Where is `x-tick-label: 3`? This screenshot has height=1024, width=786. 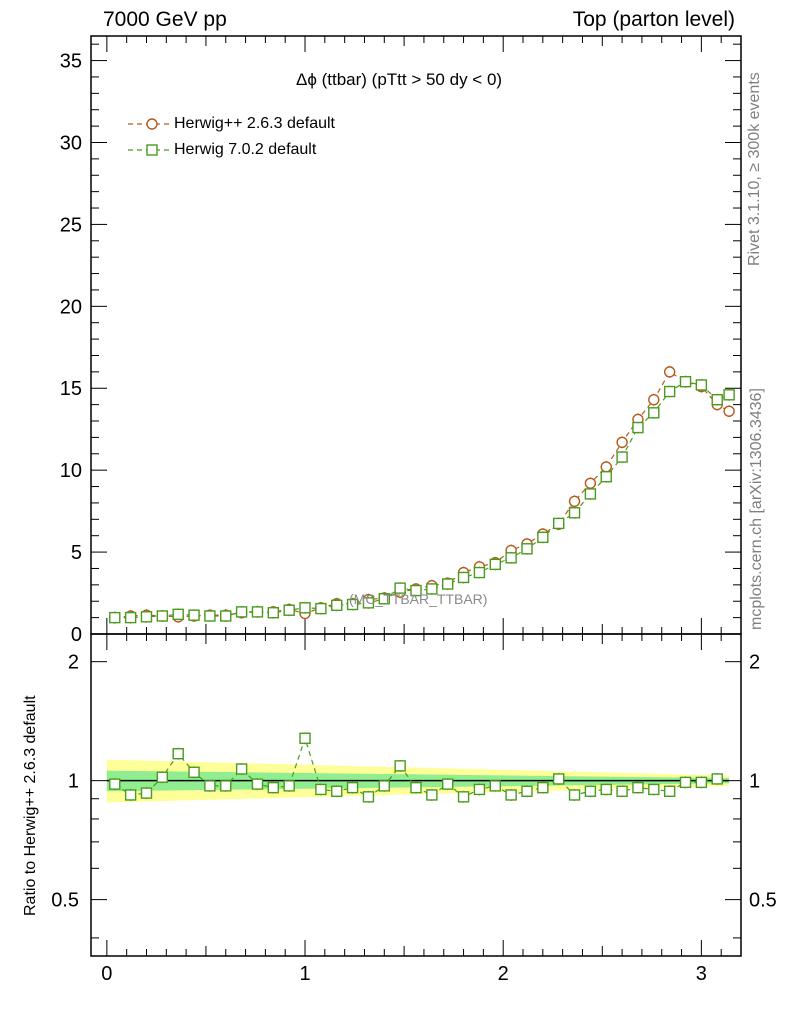
x-tick-label: 3 is located at coordinates (701, 974).